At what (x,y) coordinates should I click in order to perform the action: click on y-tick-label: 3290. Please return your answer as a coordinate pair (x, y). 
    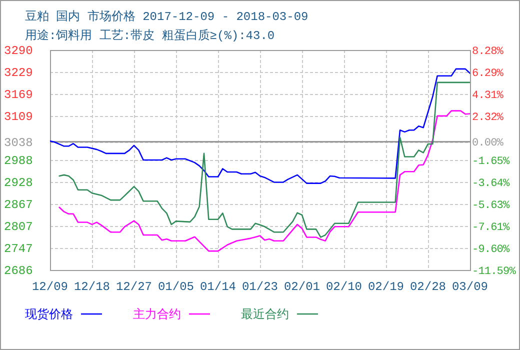
    Looking at the image, I should click on (18, 51).